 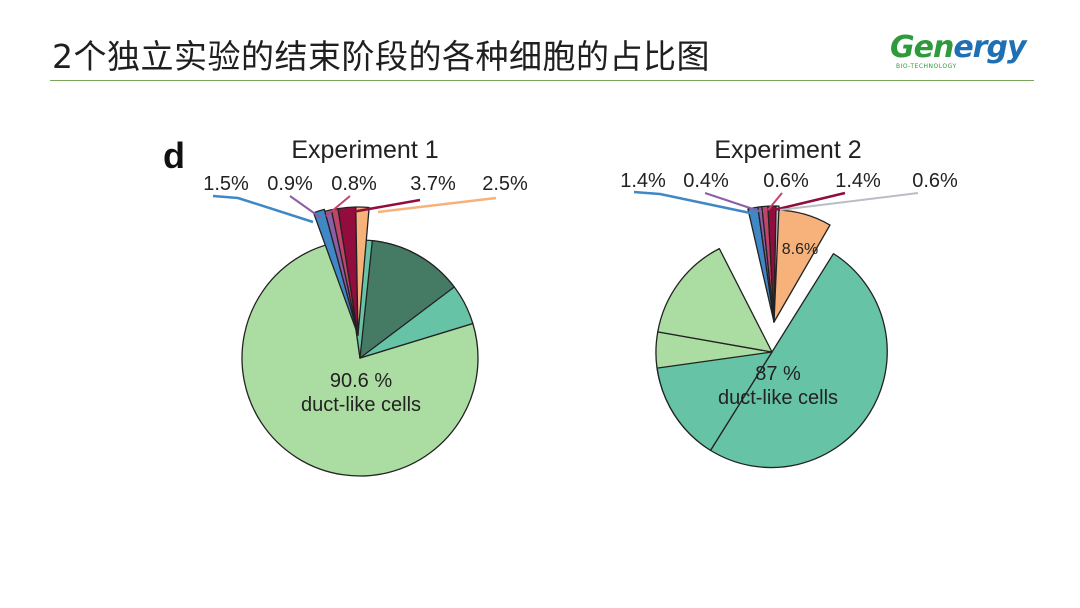 What do you see at coordinates (433, 184) in the screenshot?
I see `slice-label: 3.7%` at bounding box center [433, 184].